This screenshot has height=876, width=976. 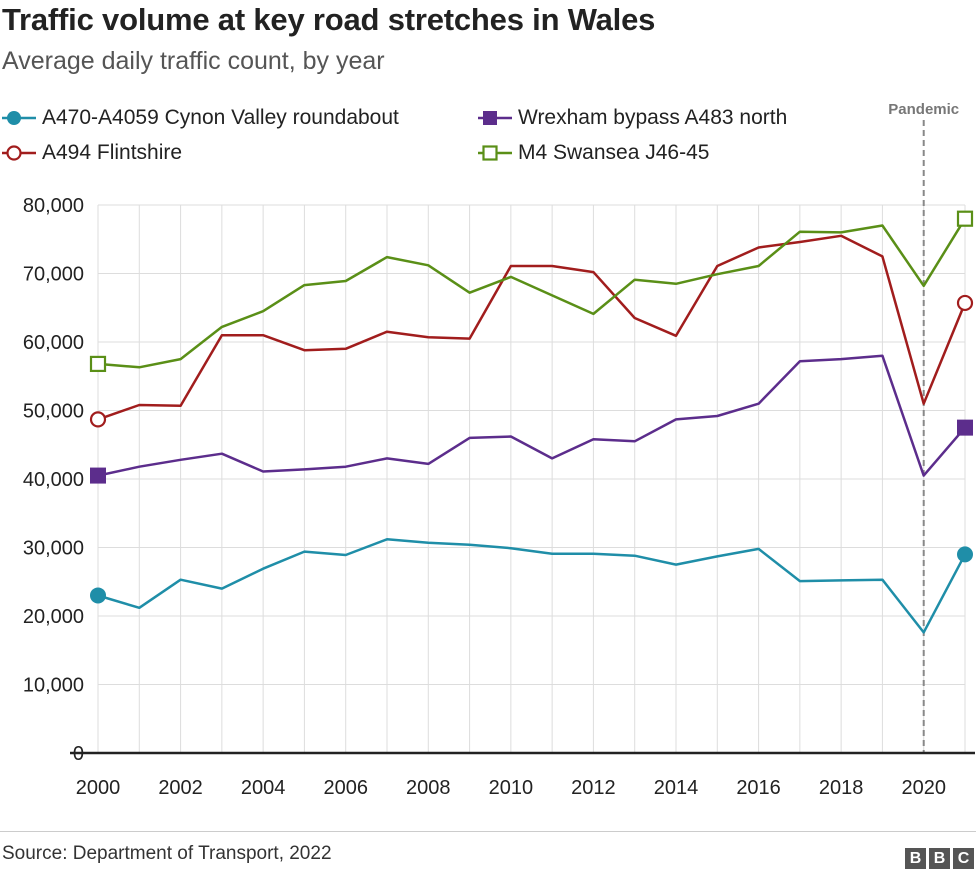 I want to click on legend-item-a494: A494 Flintshire, so click(x=92, y=153).